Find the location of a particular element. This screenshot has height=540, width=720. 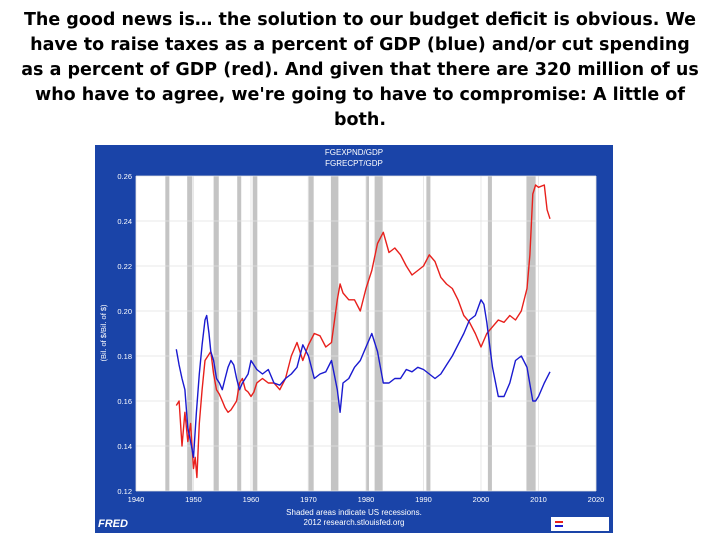

x-tick-label-4: 1980 is located at coordinates (366, 499).